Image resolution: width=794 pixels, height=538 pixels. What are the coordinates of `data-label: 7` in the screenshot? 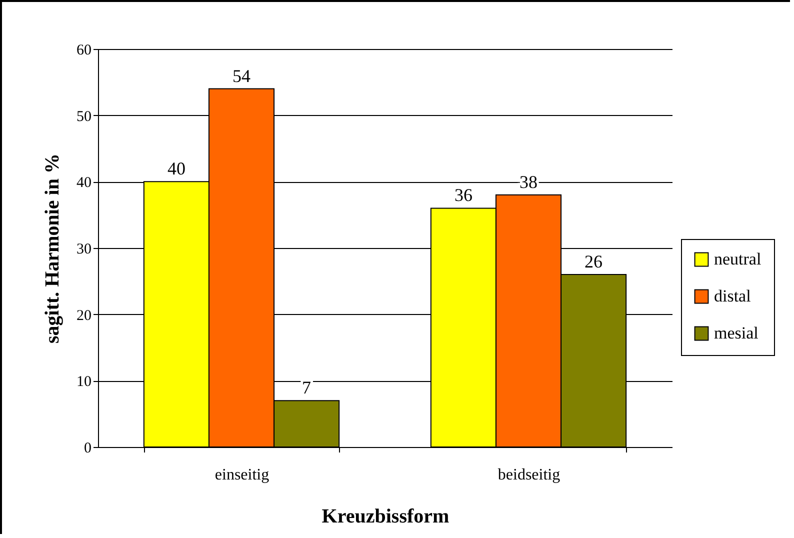 It's located at (307, 388).